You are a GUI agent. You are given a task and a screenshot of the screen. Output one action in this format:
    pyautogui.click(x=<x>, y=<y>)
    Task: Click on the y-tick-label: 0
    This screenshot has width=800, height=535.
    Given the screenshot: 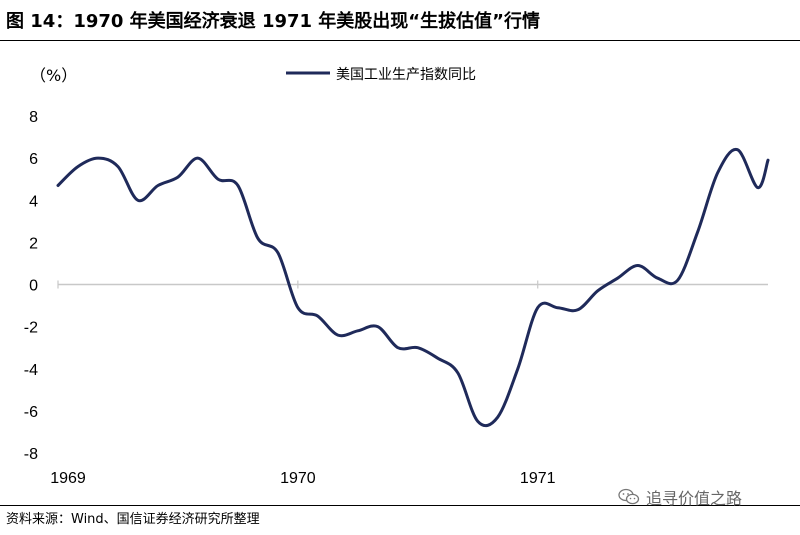 What is the action you would take?
    pyautogui.click(x=33, y=286)
    